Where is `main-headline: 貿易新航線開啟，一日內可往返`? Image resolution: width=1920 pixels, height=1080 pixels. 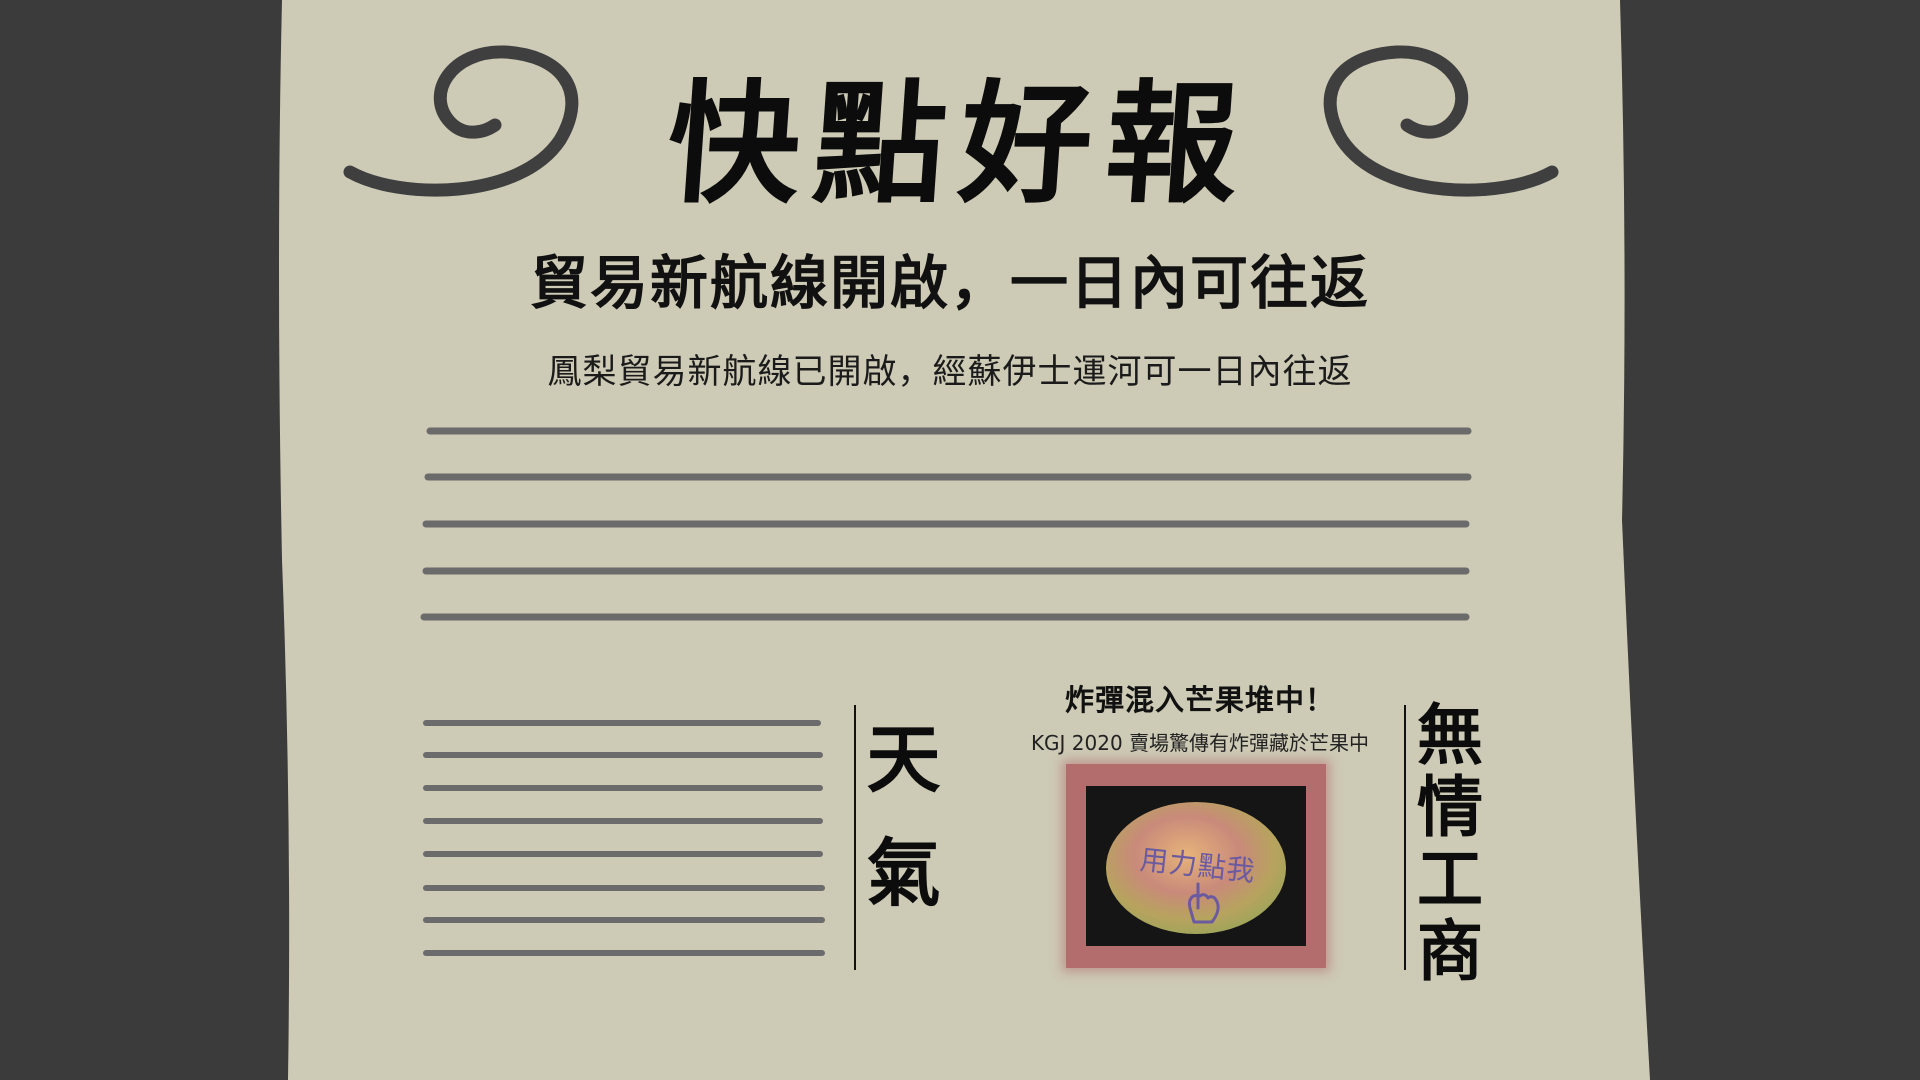 main-headline: 貿易新航線開啟，一日內可往返 is located at coordinates (949, 283).